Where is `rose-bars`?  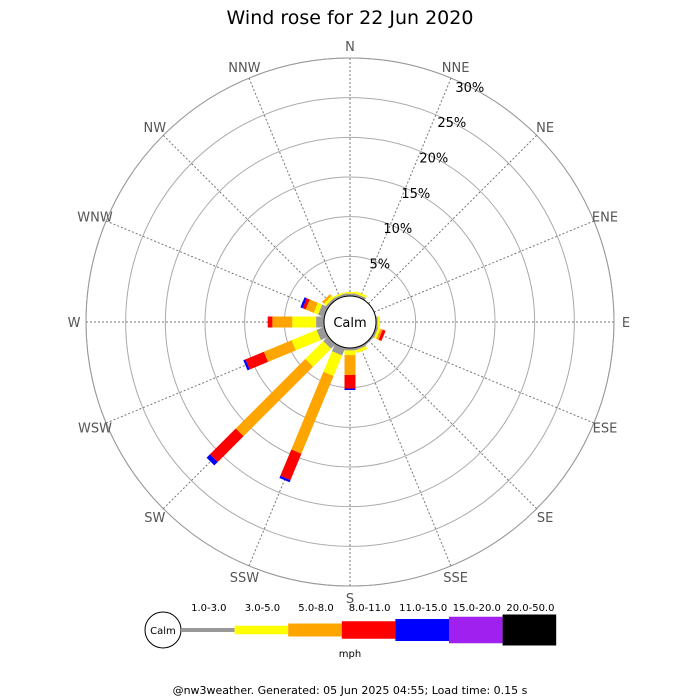
rose-bars is located at coordinates (296, 387).